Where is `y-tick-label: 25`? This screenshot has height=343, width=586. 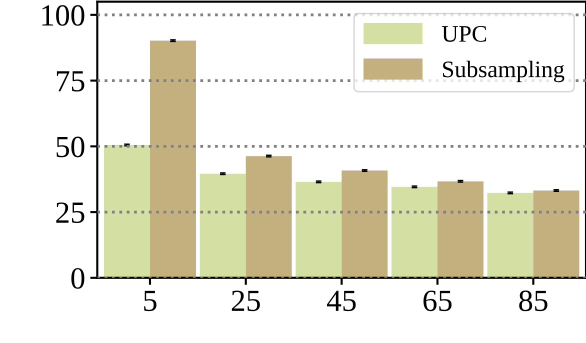 y-tick-label: 25 is located at coordinates (70, 212).